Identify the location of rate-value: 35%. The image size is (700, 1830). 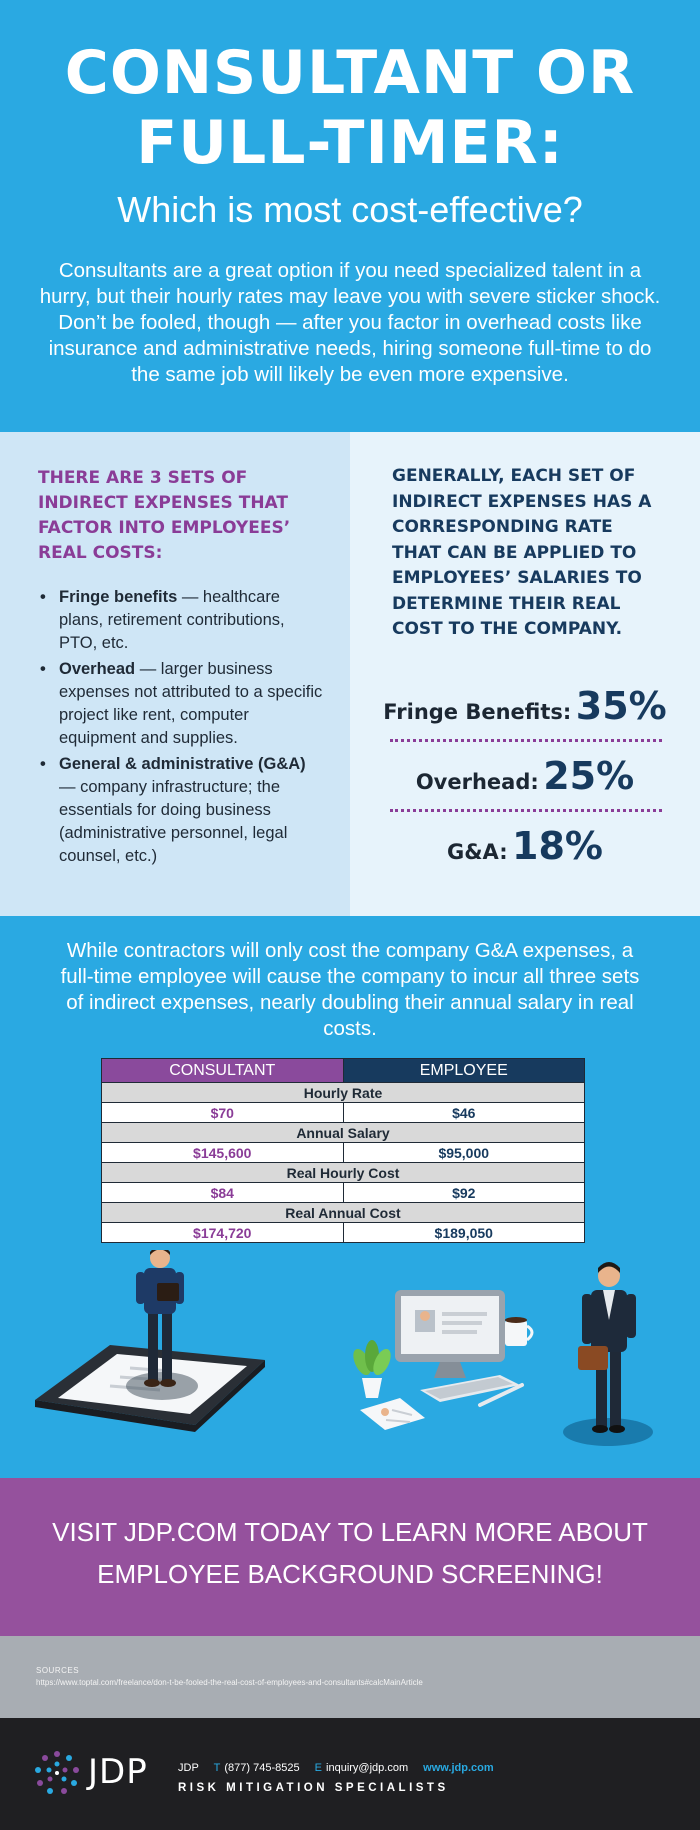
(621, 706).